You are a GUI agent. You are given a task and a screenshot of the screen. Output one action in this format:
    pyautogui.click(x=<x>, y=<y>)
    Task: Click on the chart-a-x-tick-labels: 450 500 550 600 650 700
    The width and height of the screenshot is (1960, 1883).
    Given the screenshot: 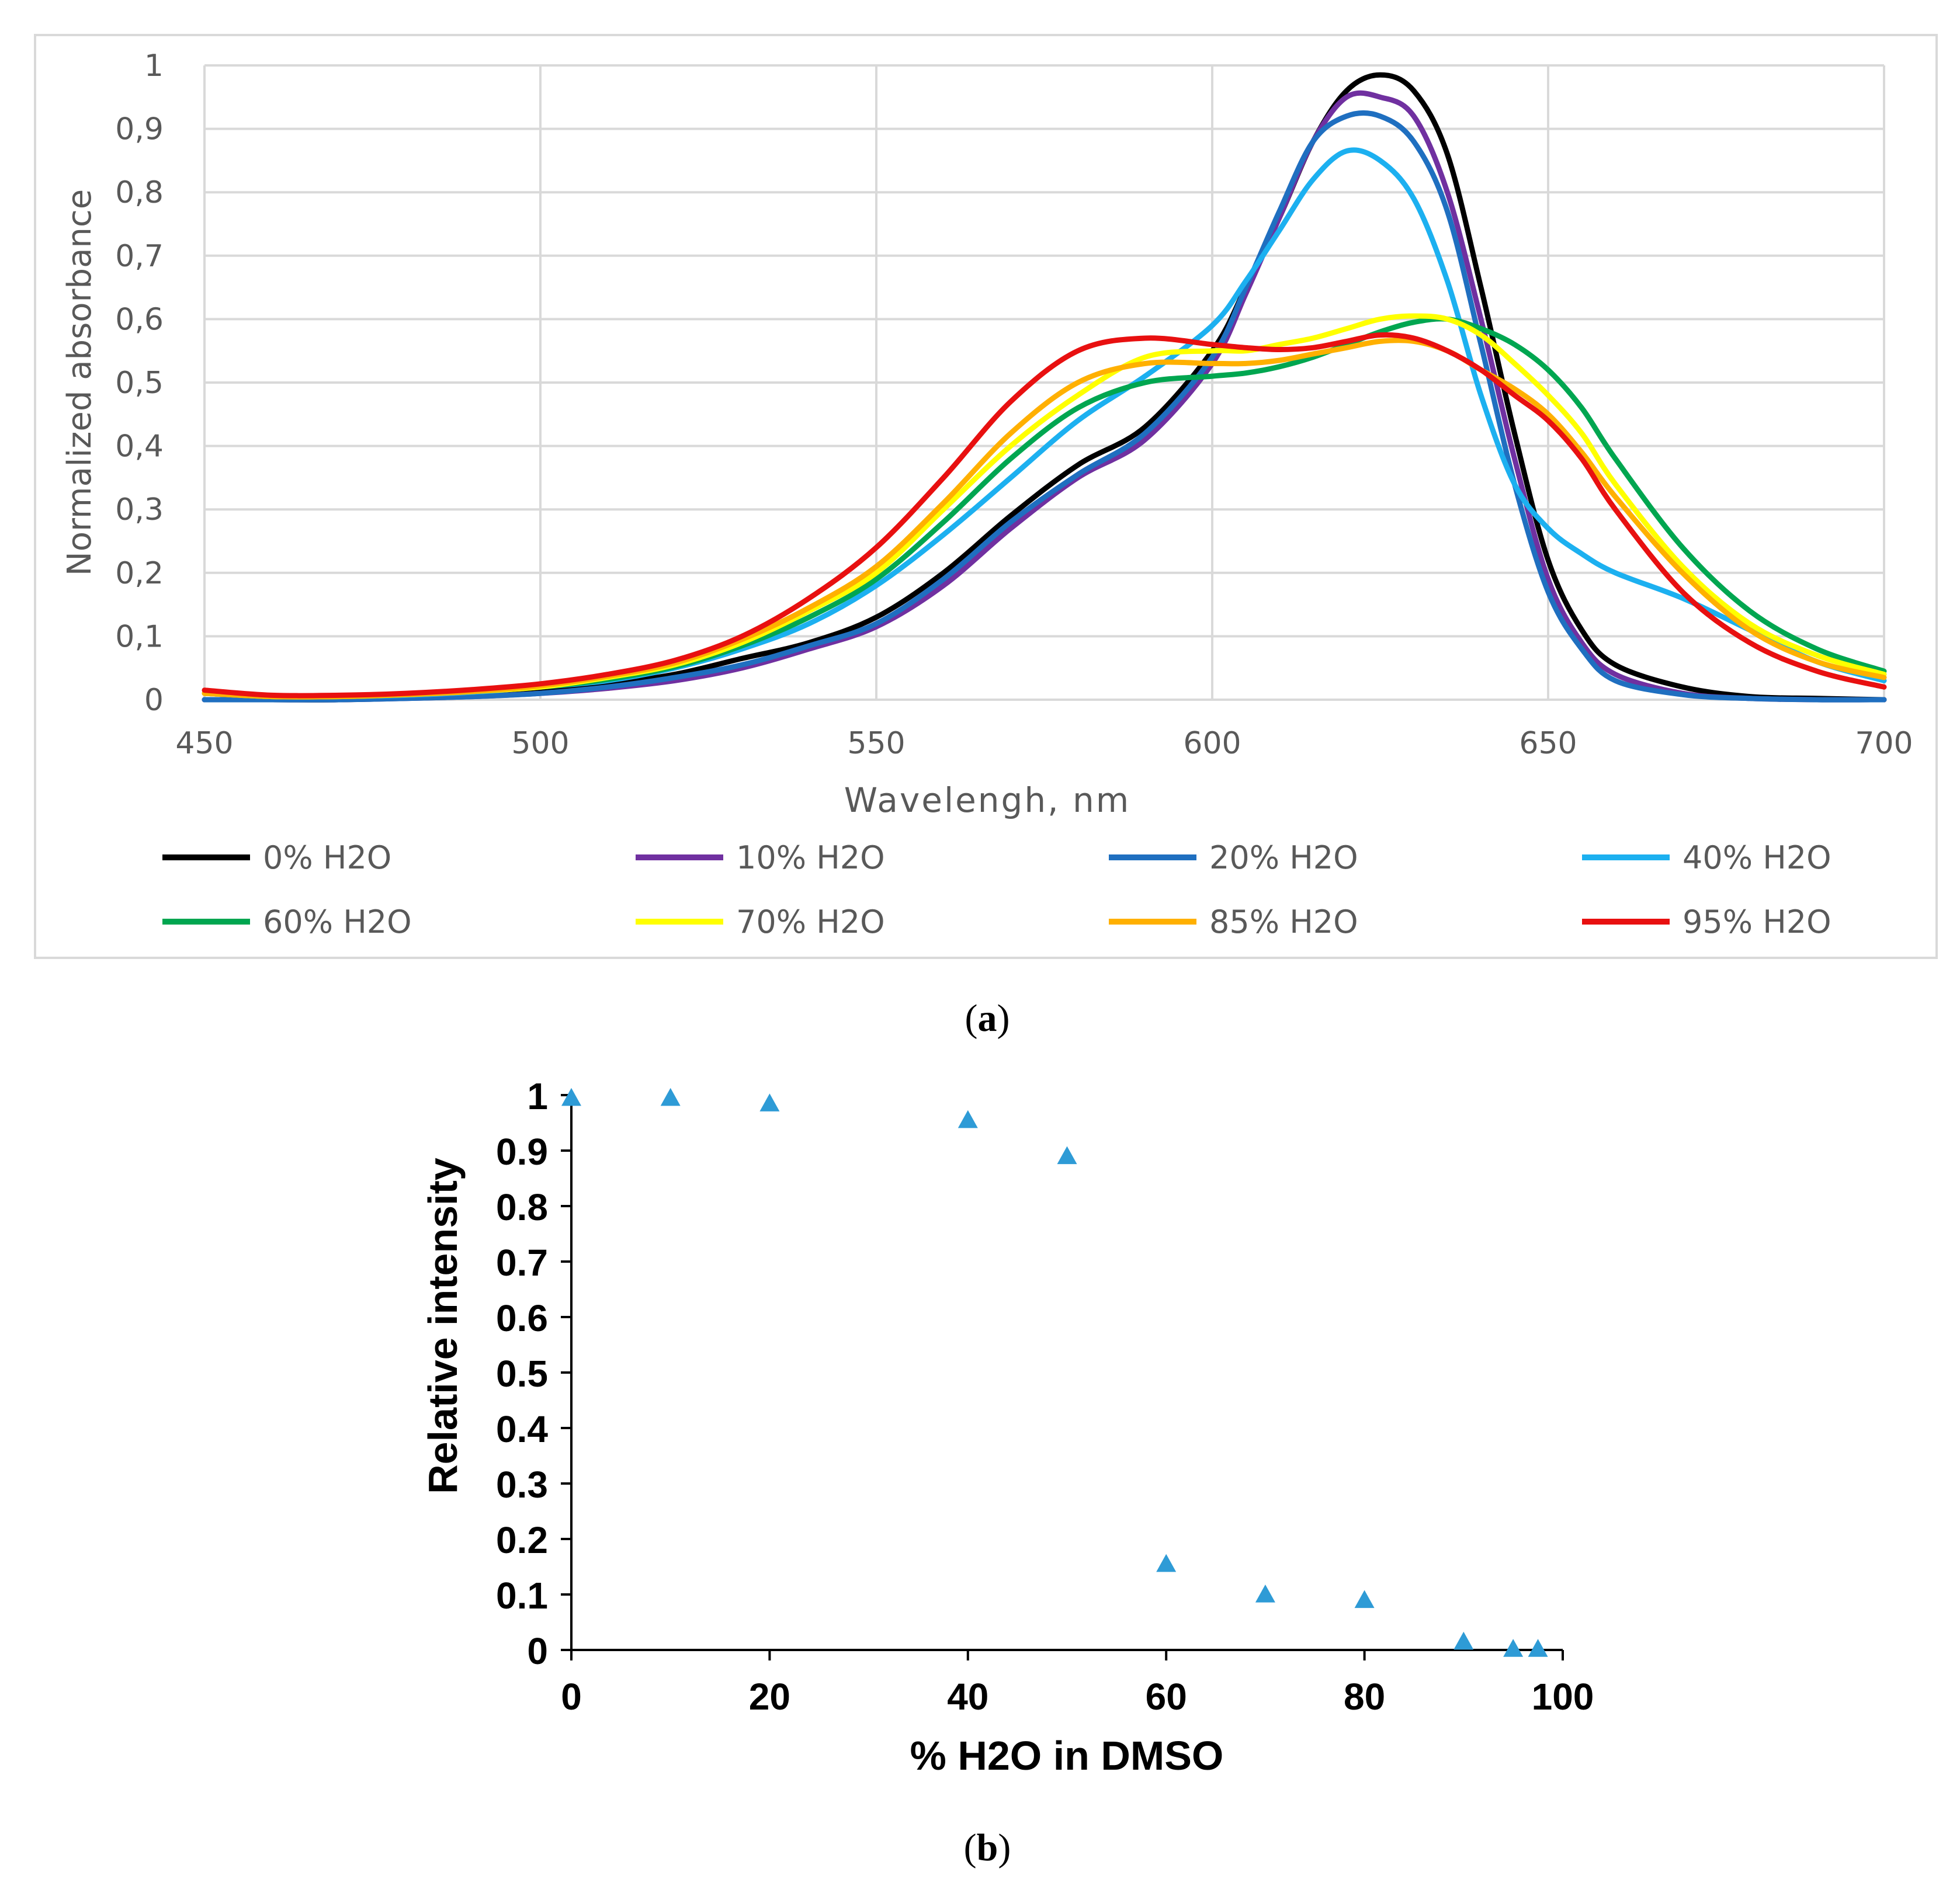 What is the action you would take?
    pyautogui.click(x=1044, y=743)
    